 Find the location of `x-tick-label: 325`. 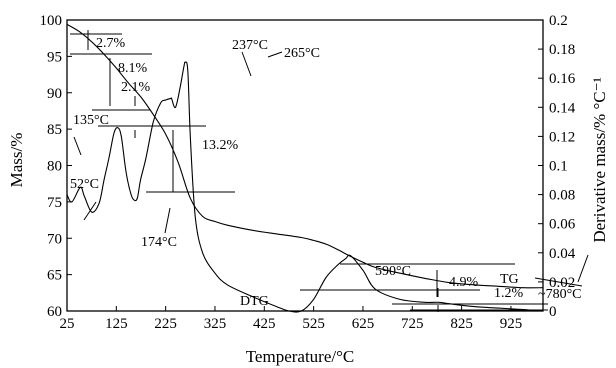

x-tick-label: 325 is located at coordinates (215, 324).